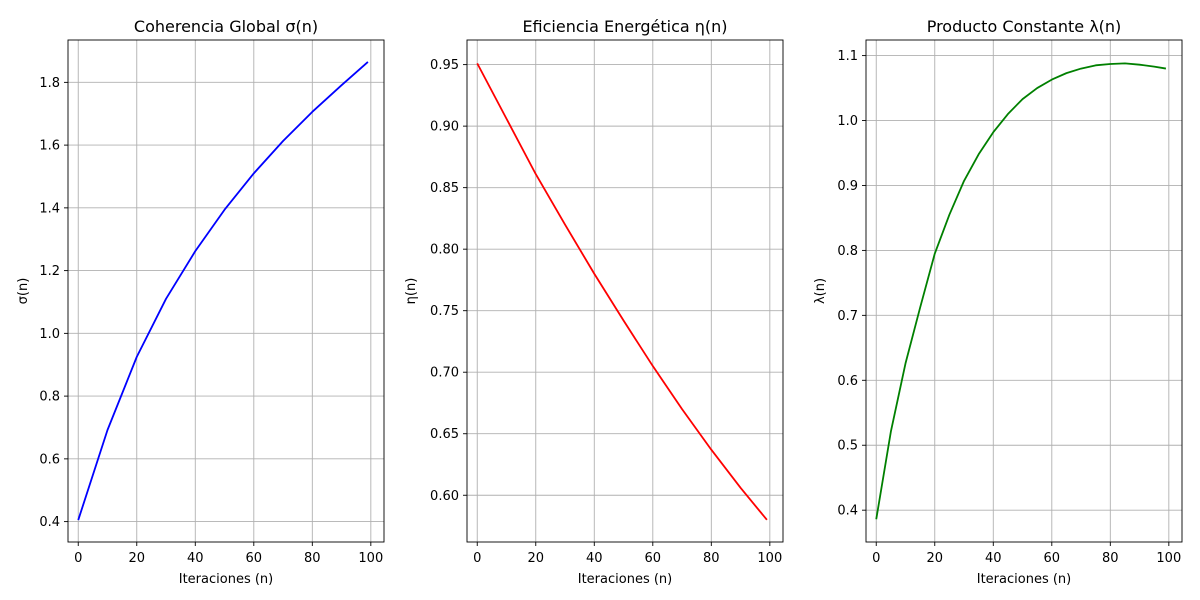 This screenshot has width=1200, height=600. I want to click on y-axis-label: η(n), so click(411, 291).